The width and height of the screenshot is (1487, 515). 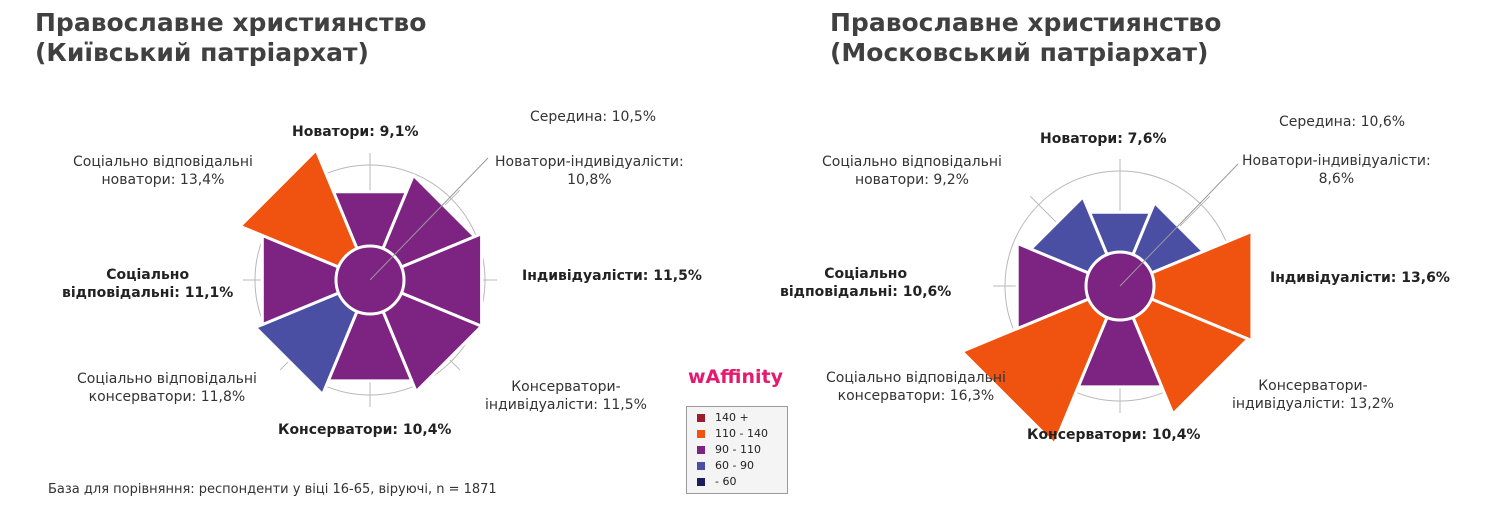 I want to click on chart1-radar, so click(x=367, y=277).